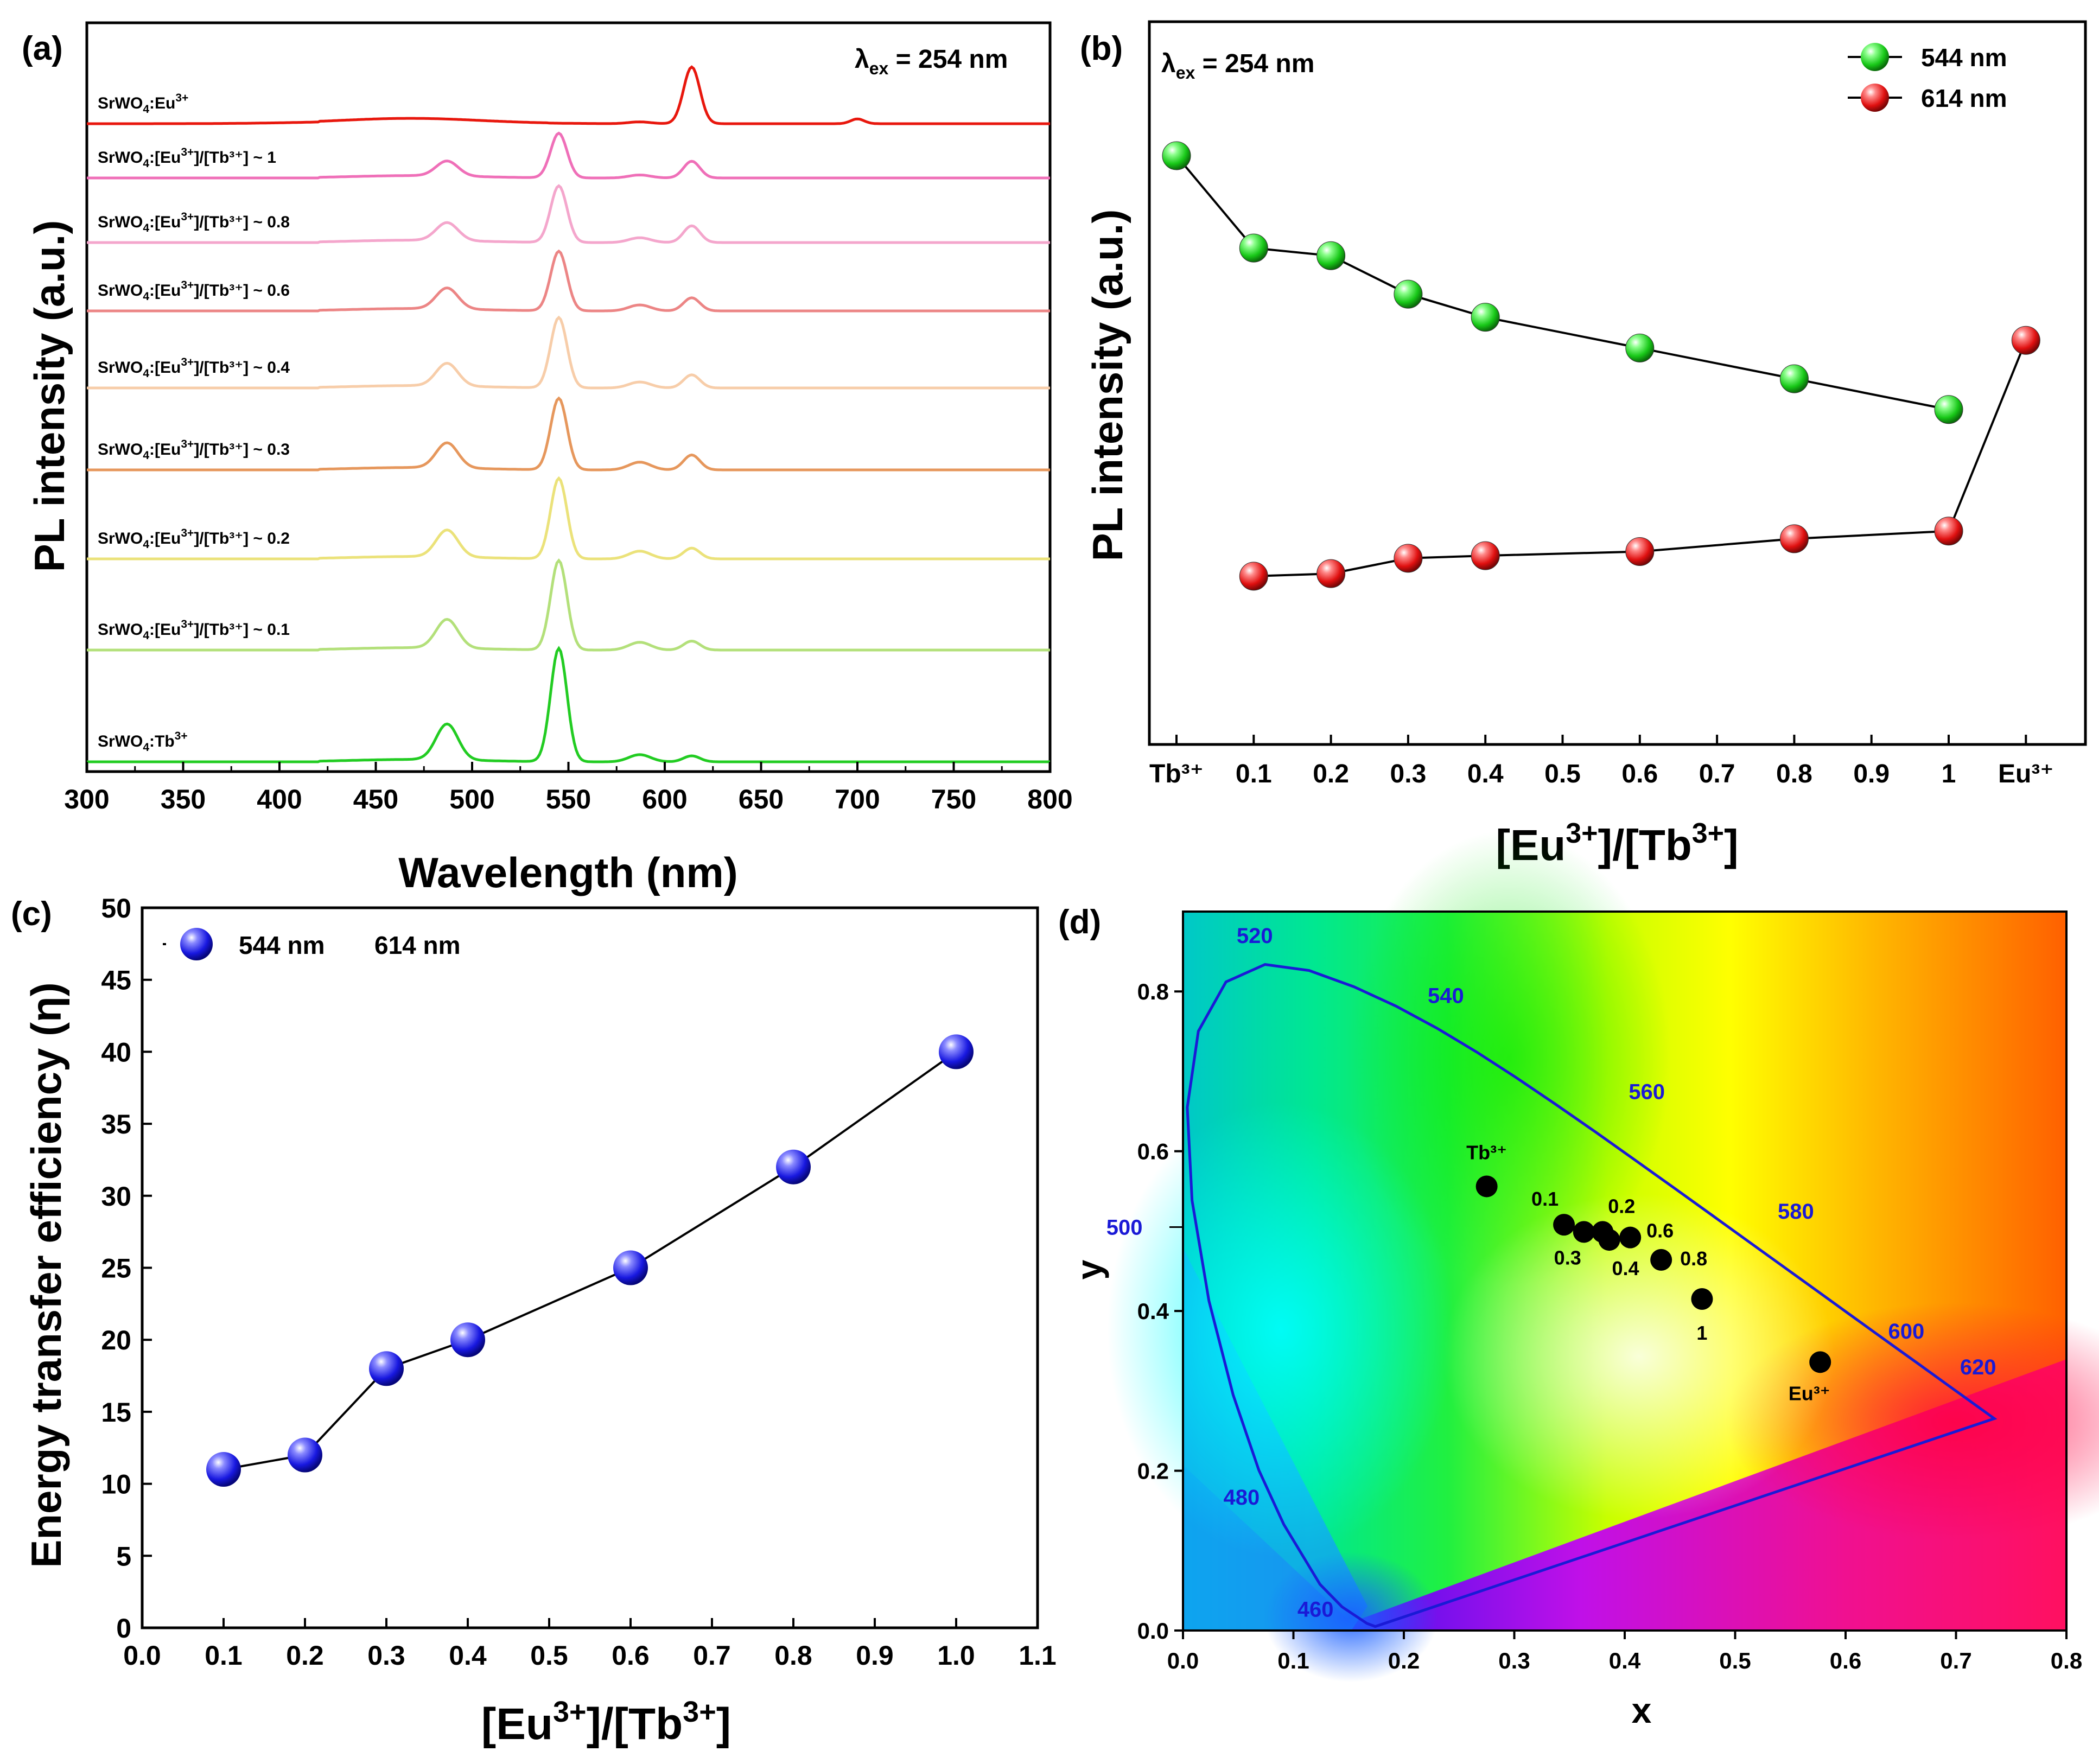 The height and width of the screenshot is (1764, 2099). Describe the element at coordinates (116, 1196) in the screenshot. I see `y-tick-label: 30` at that location.